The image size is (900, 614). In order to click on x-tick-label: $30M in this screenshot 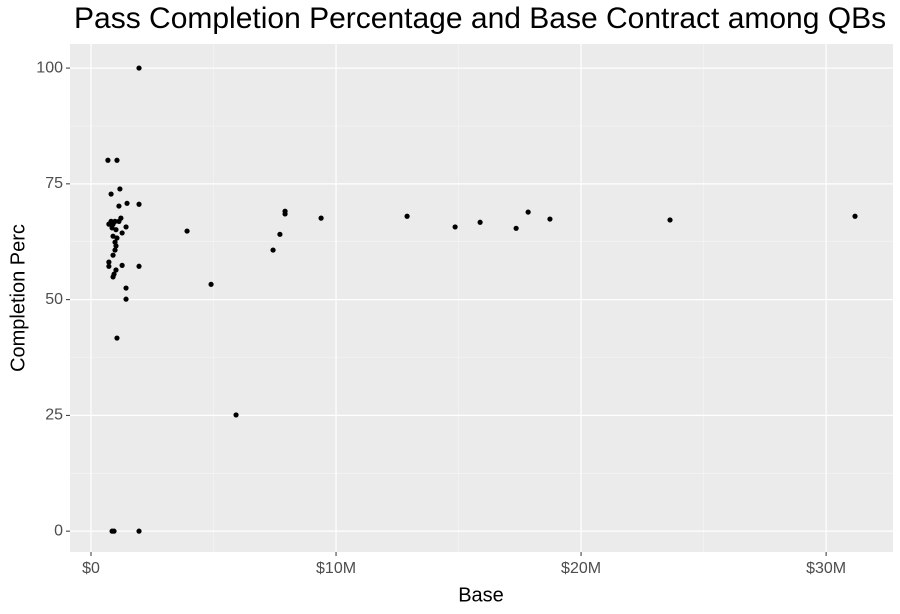, I will do `click(826, 568)`.